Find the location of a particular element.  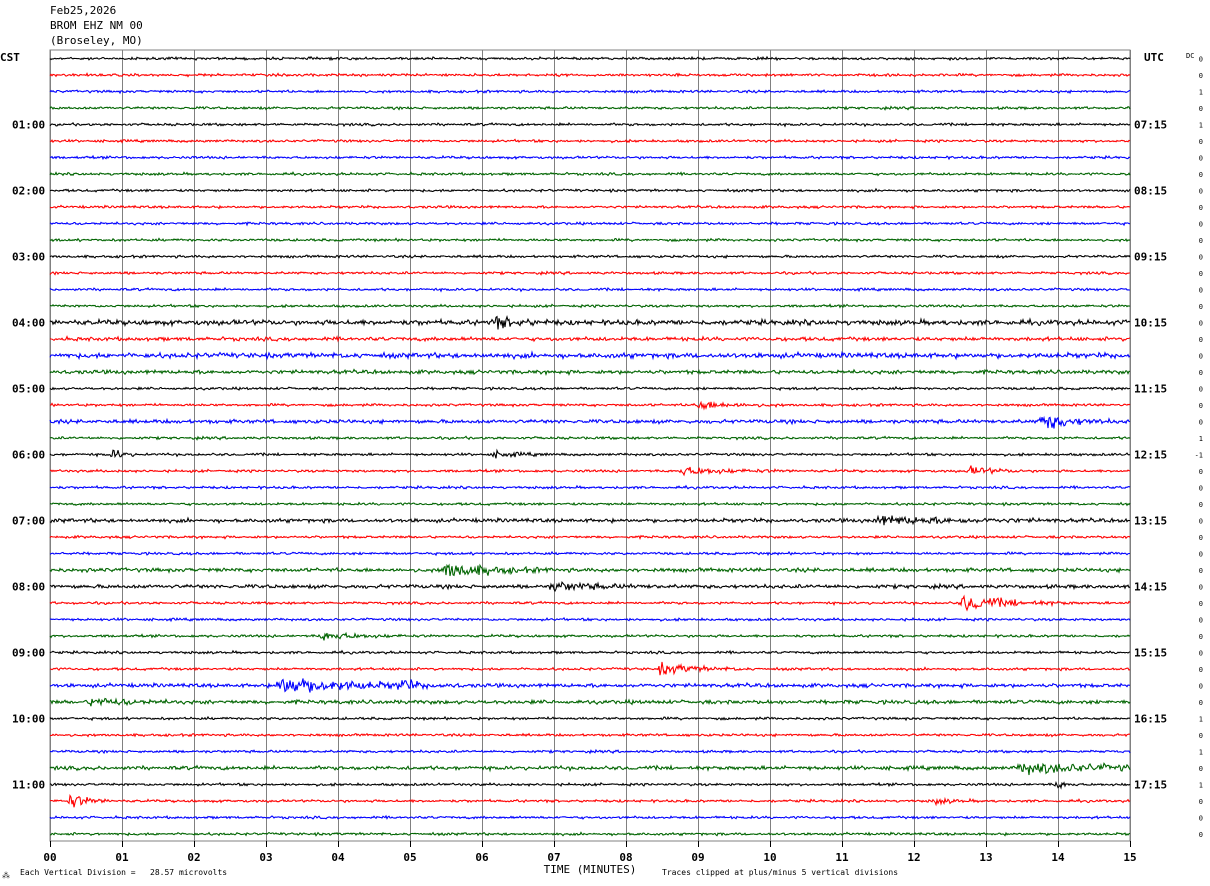

left-time-label: 03:00 is located at coordinates (28, 257).